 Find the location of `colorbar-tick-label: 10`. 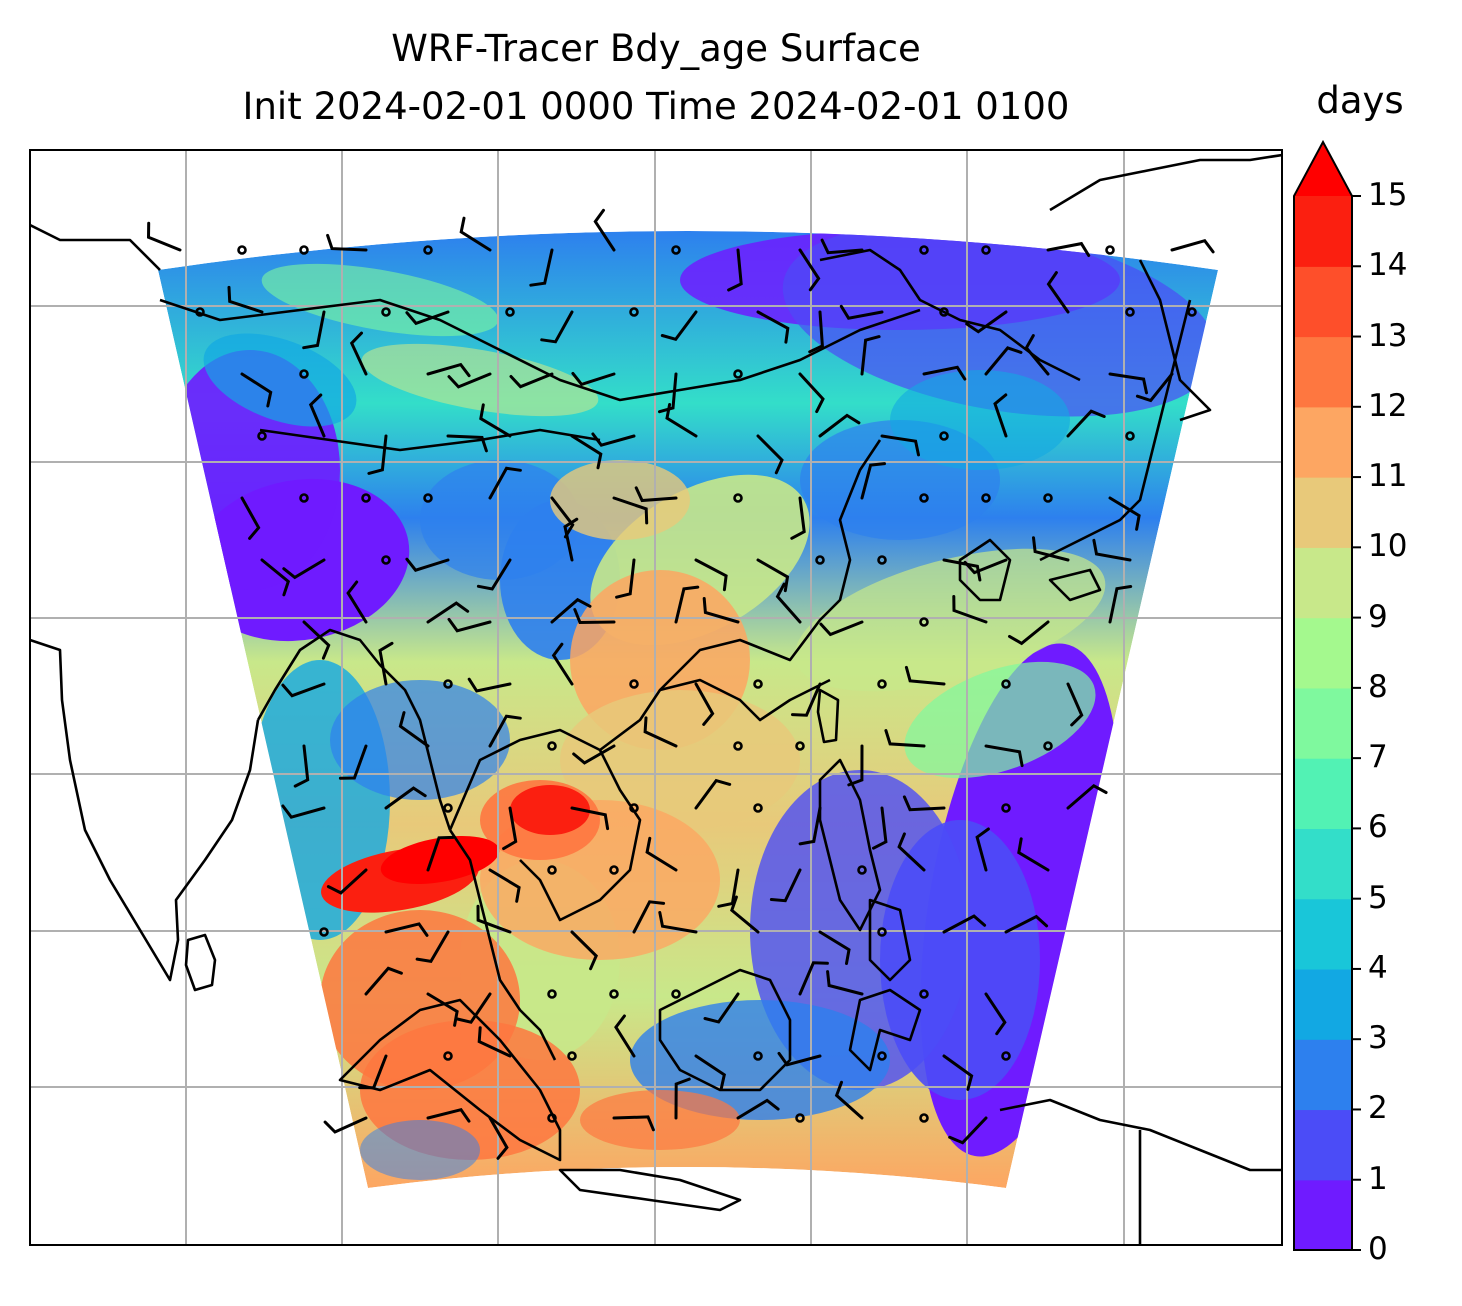

colorbar-tick-label: 10 is located at coordinates (1388, 546).